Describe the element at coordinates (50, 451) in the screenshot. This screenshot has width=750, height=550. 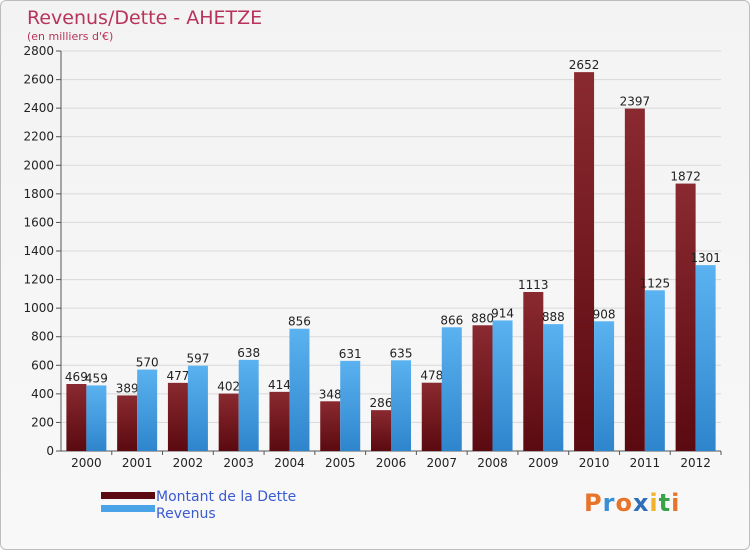
I see `y-tick-label: 0` at that location.